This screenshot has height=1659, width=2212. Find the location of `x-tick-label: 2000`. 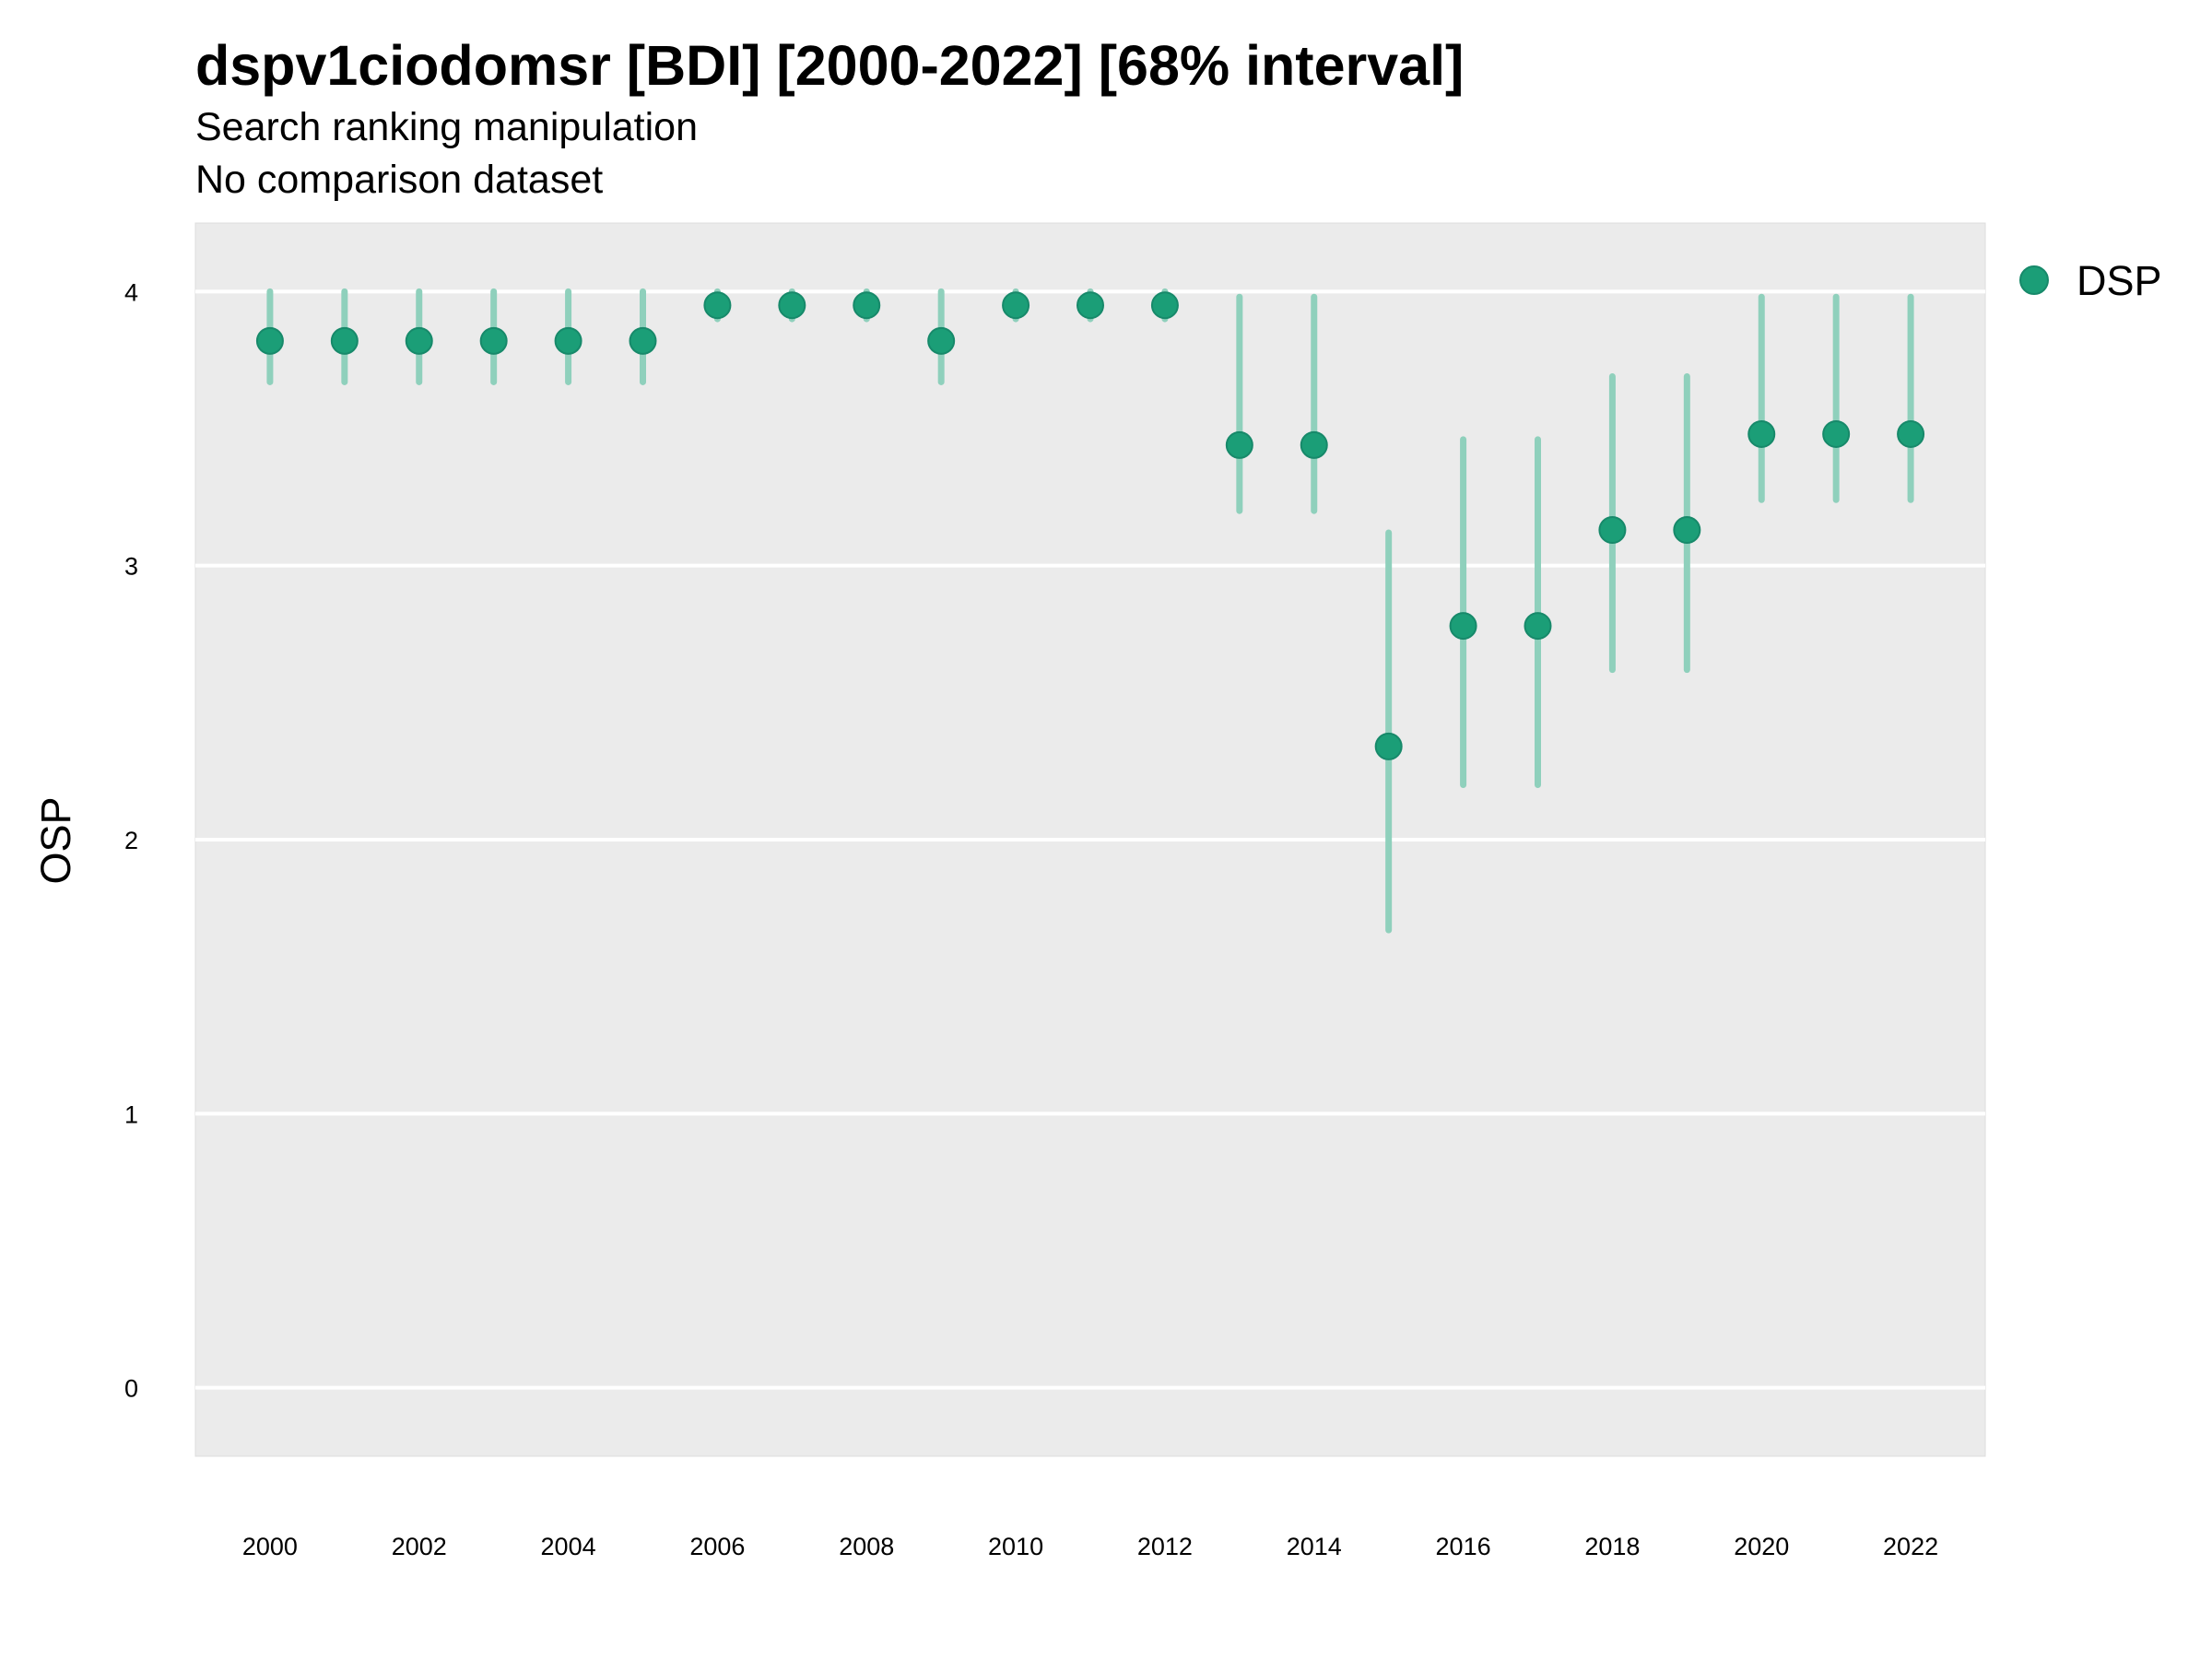

x-tick-label: 2000 is located at coordinates (270, 1546).